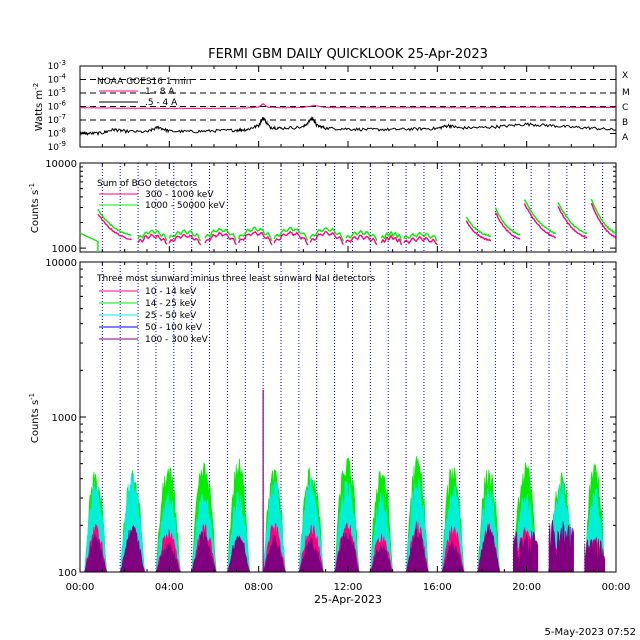 This screenshot has width=640, height=640. I want to click on x-tick-label: 04:00, so click(169, 587).